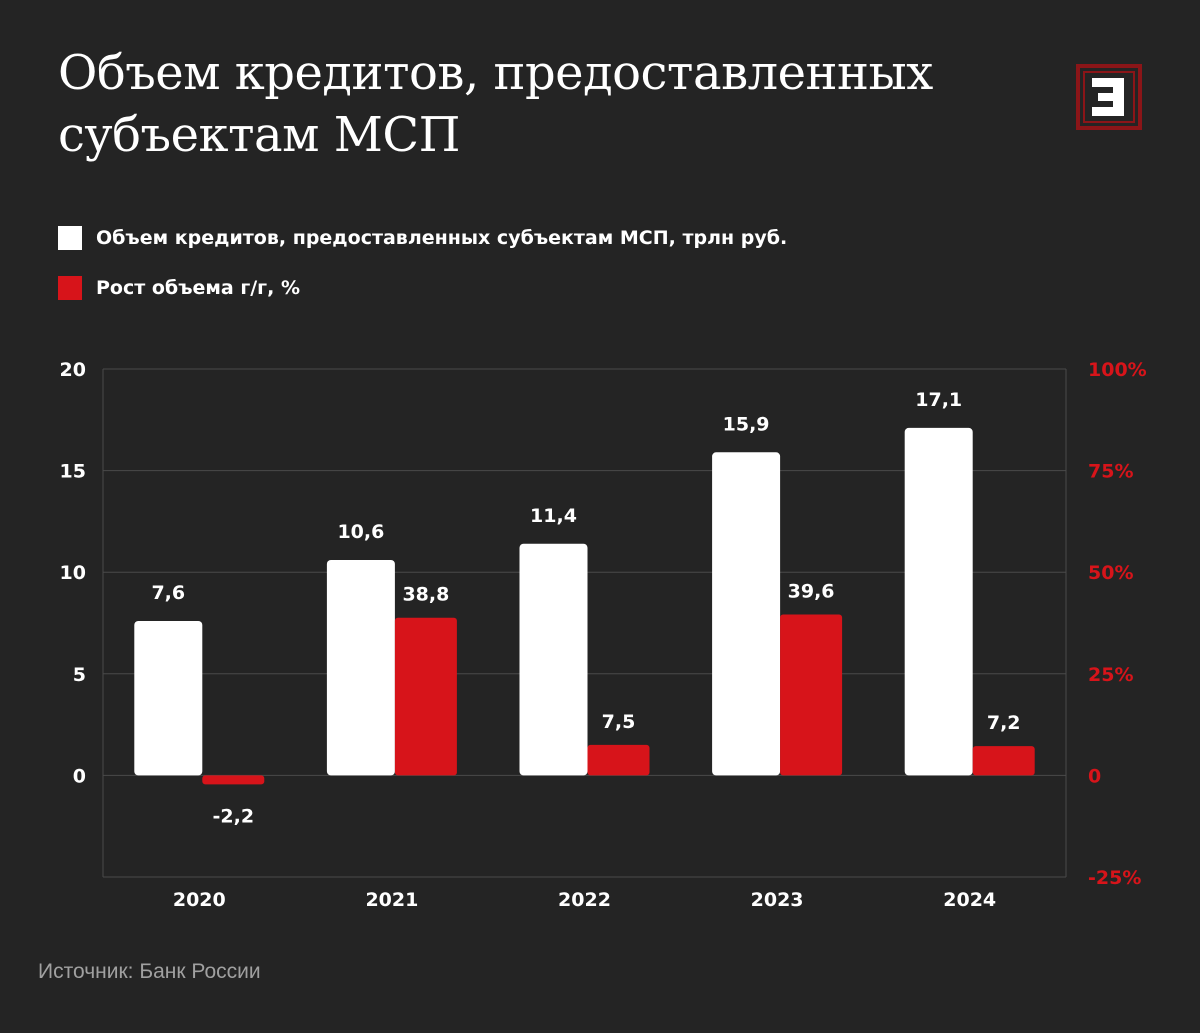  I want to click on data-label-volume-2022: 11,4, so click(553, 516).